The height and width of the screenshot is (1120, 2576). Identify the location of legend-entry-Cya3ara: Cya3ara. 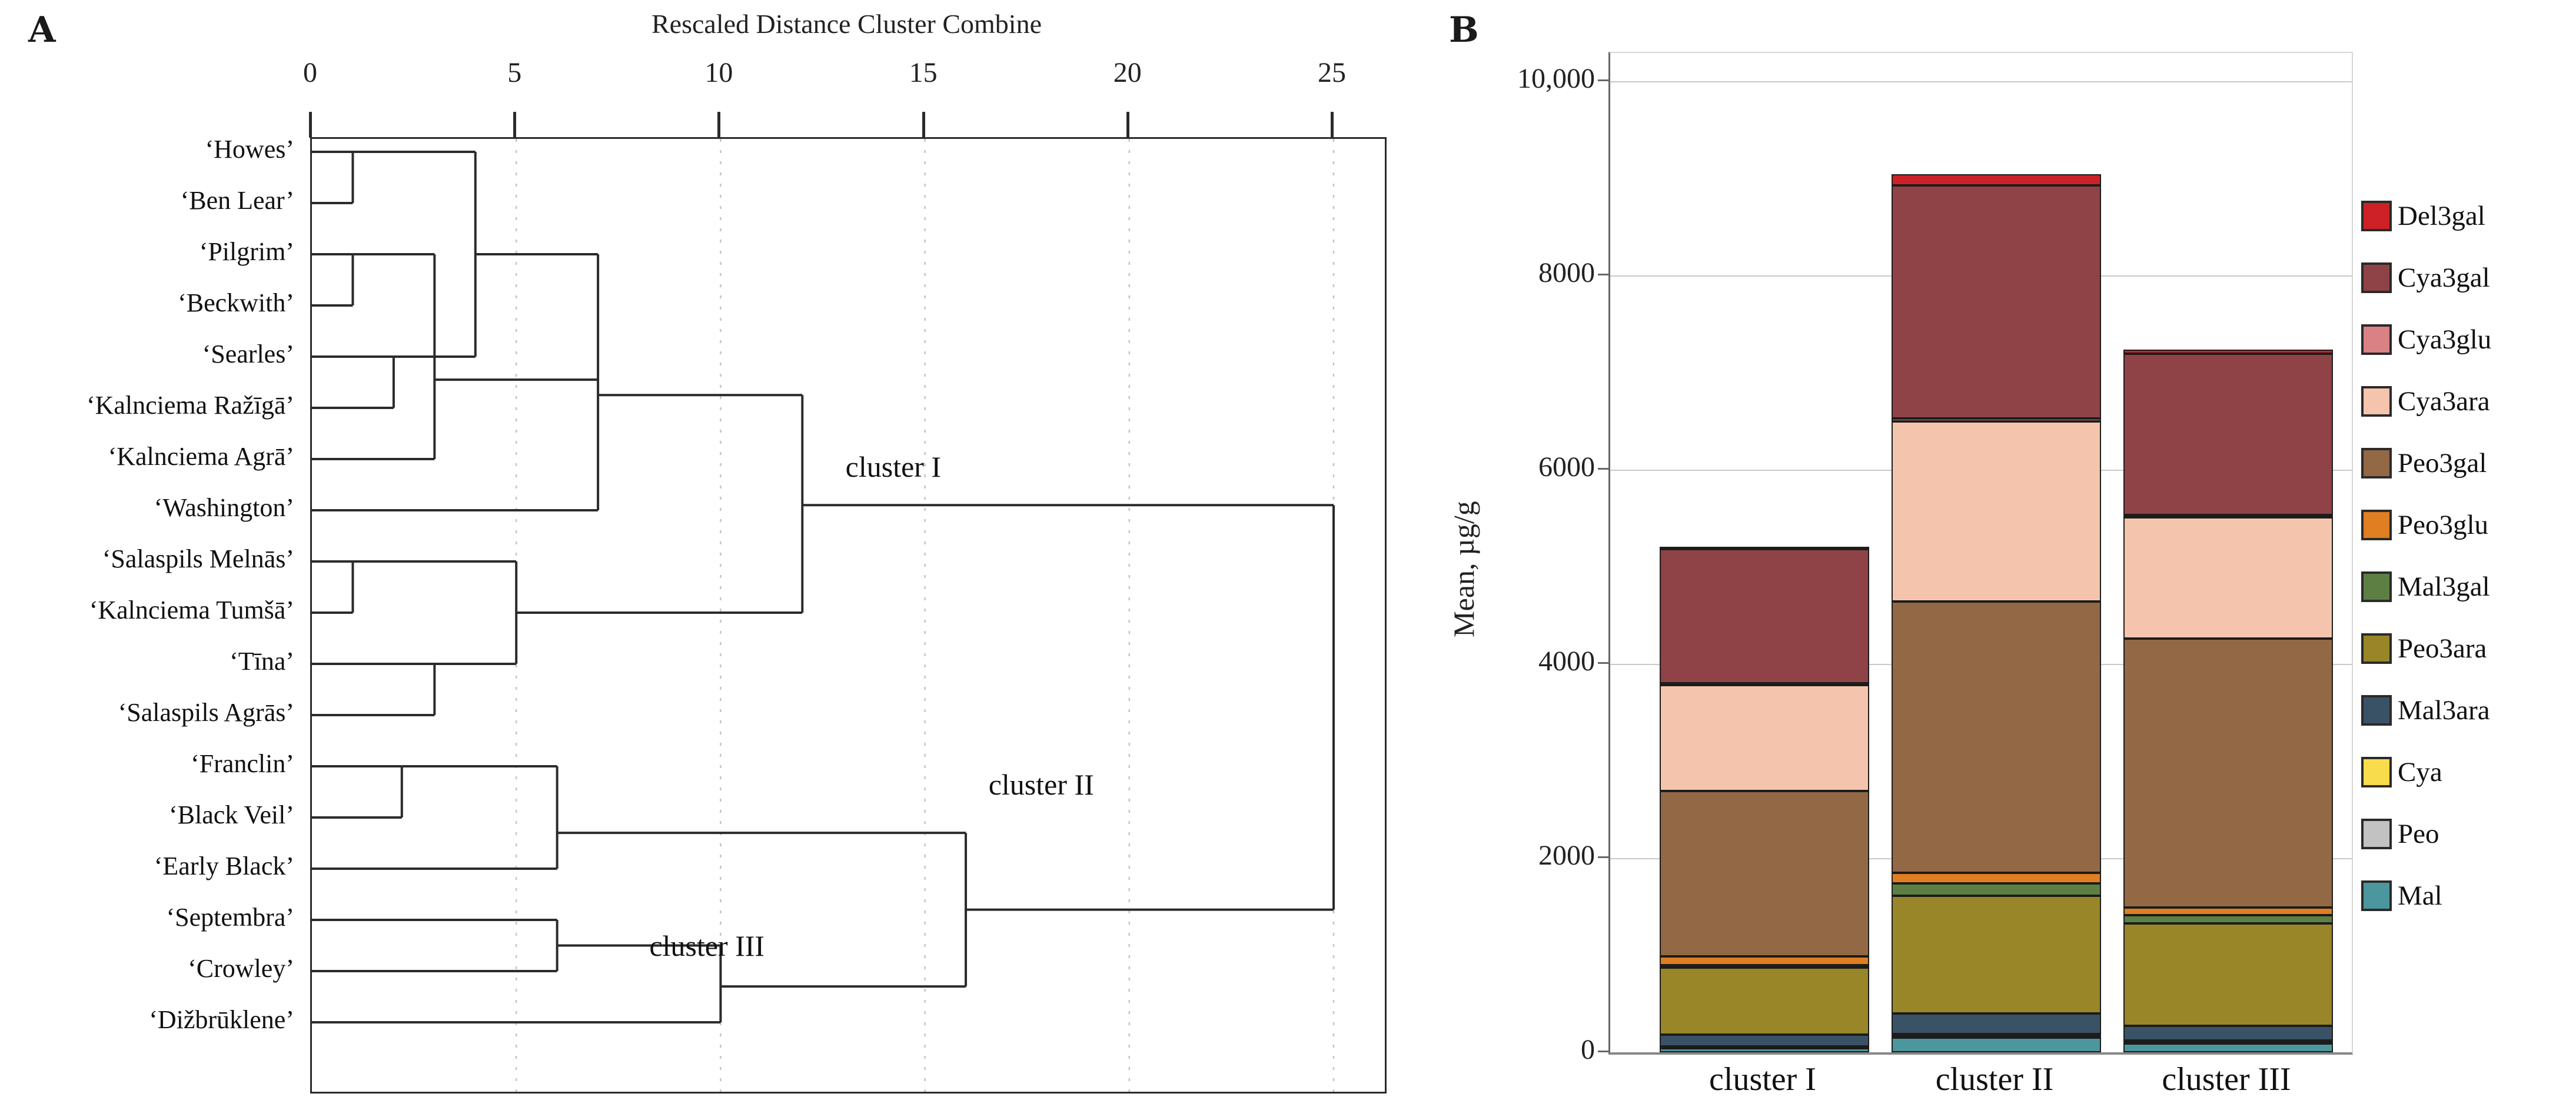
(2426, 401).